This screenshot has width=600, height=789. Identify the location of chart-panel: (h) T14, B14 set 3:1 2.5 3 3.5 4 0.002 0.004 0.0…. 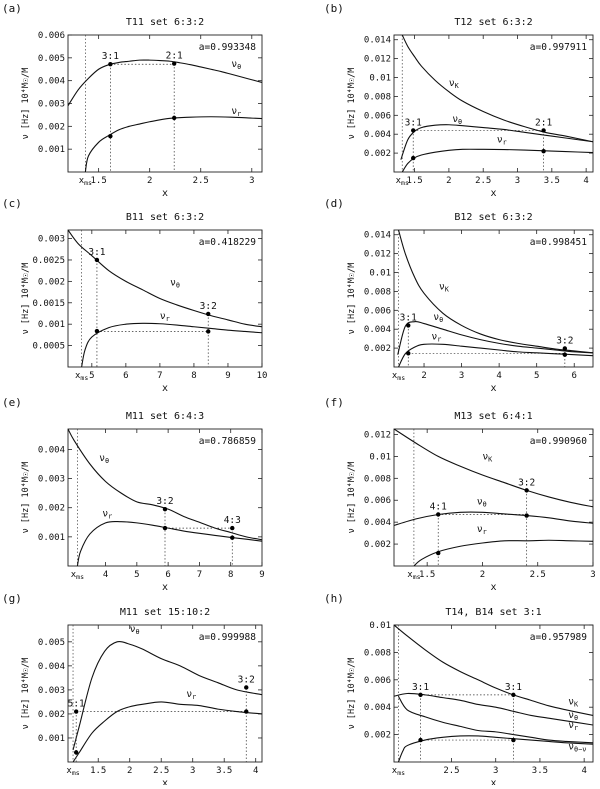
(459, 690).